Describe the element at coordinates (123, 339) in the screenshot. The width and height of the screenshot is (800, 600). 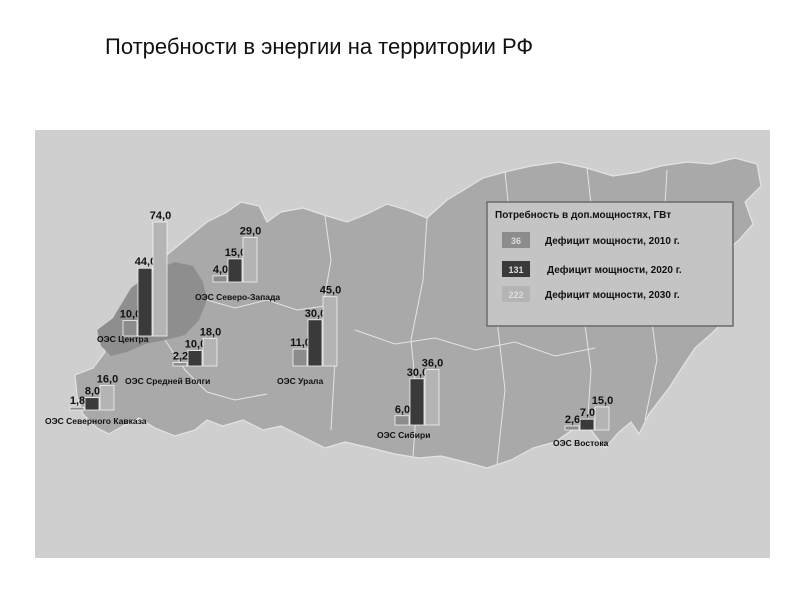
I see `region-label: ОЭС Центра` at that location.